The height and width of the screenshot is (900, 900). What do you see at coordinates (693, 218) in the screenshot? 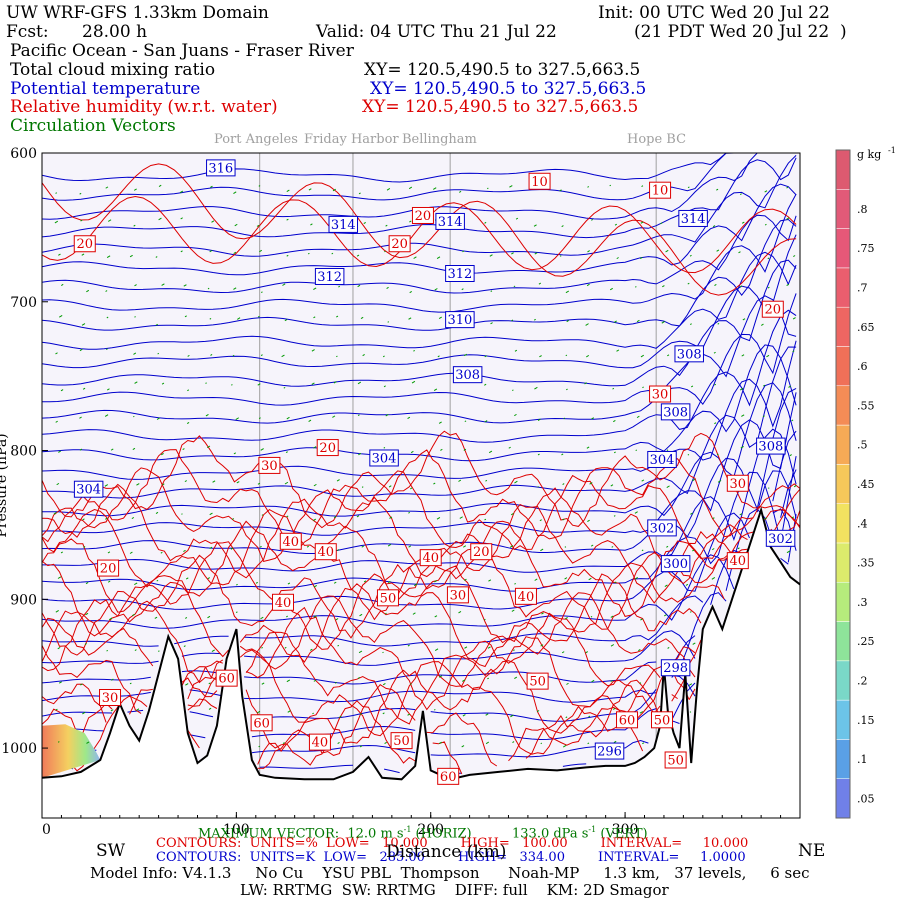
I see `theta-label-box` at bounding box center [693, 218].